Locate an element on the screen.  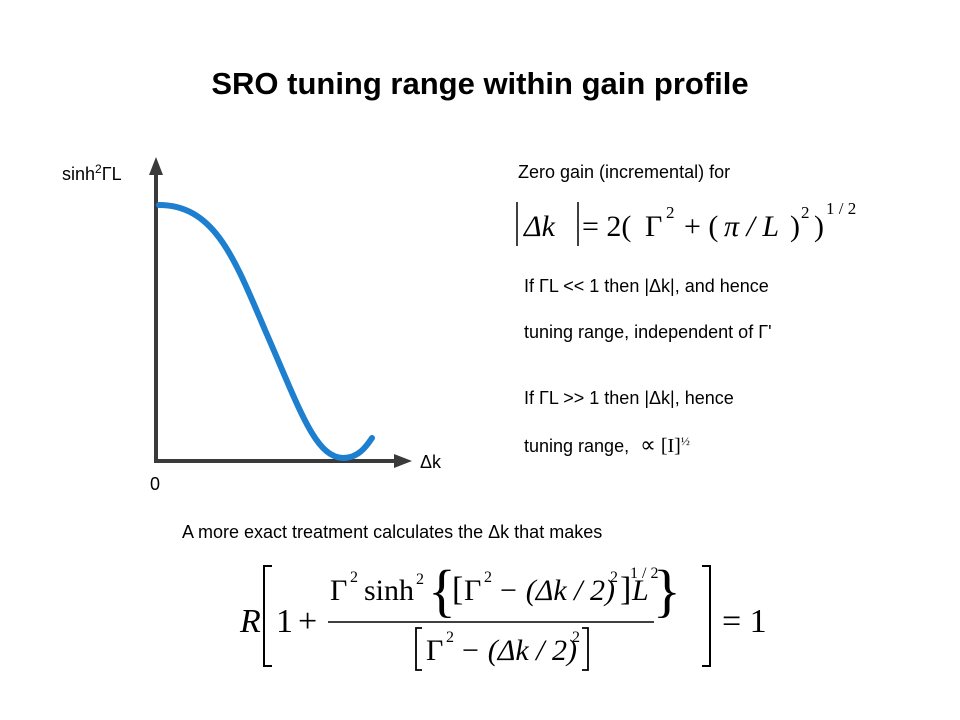
x-axis-label: Δk is located at coordinates (431, 462).